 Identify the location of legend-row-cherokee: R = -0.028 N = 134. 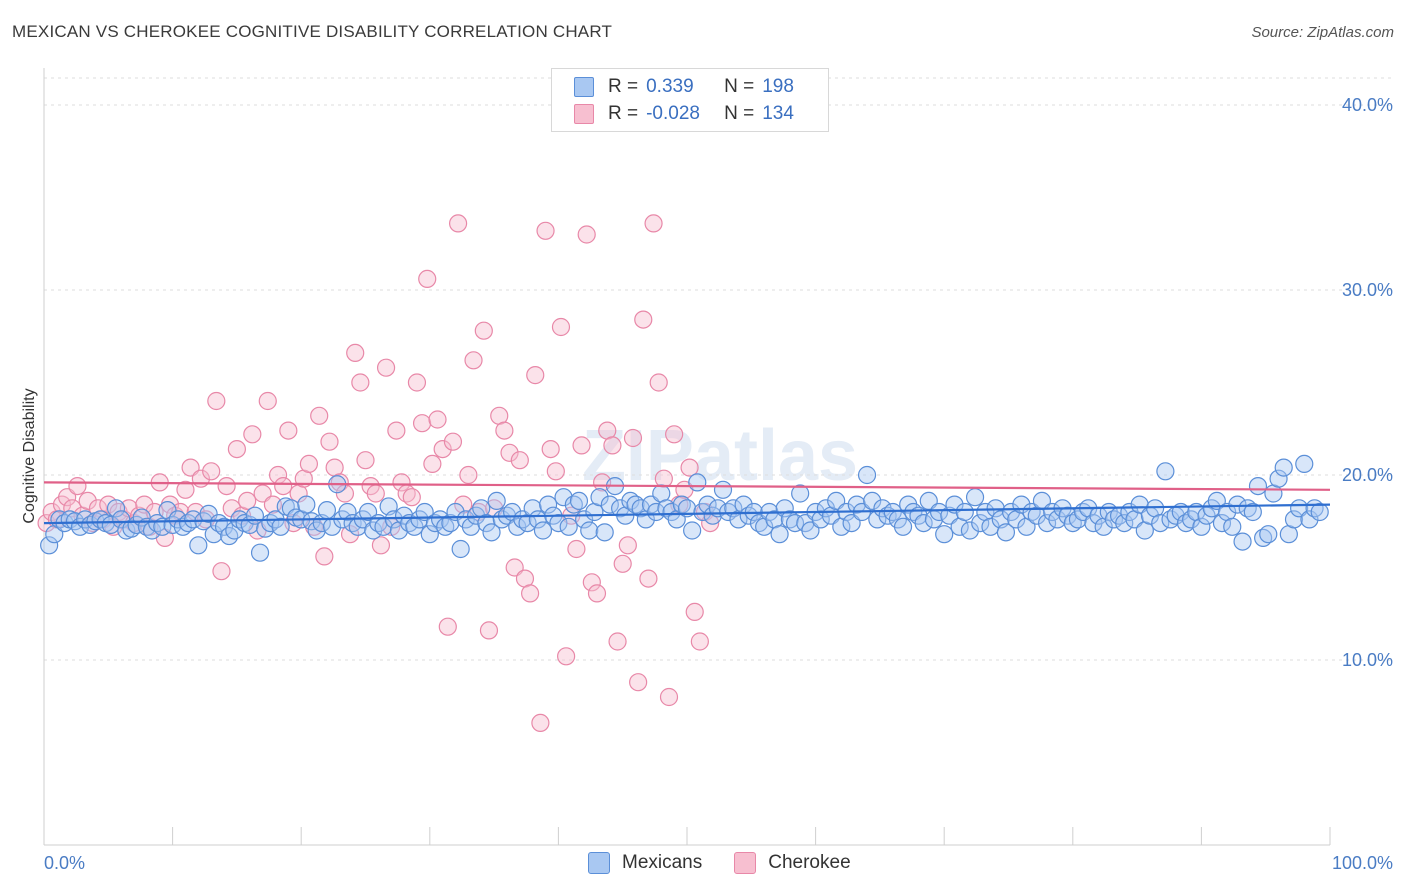
(684, 114).